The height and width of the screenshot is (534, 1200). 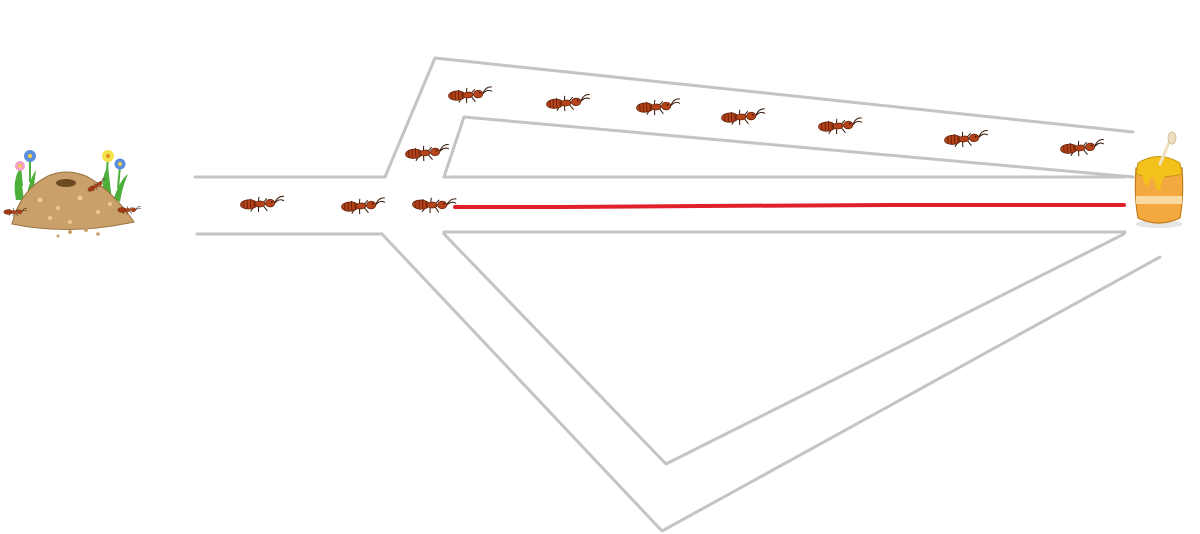 I want to click on upper-path-outer-edge, so click(x=759, y=117).